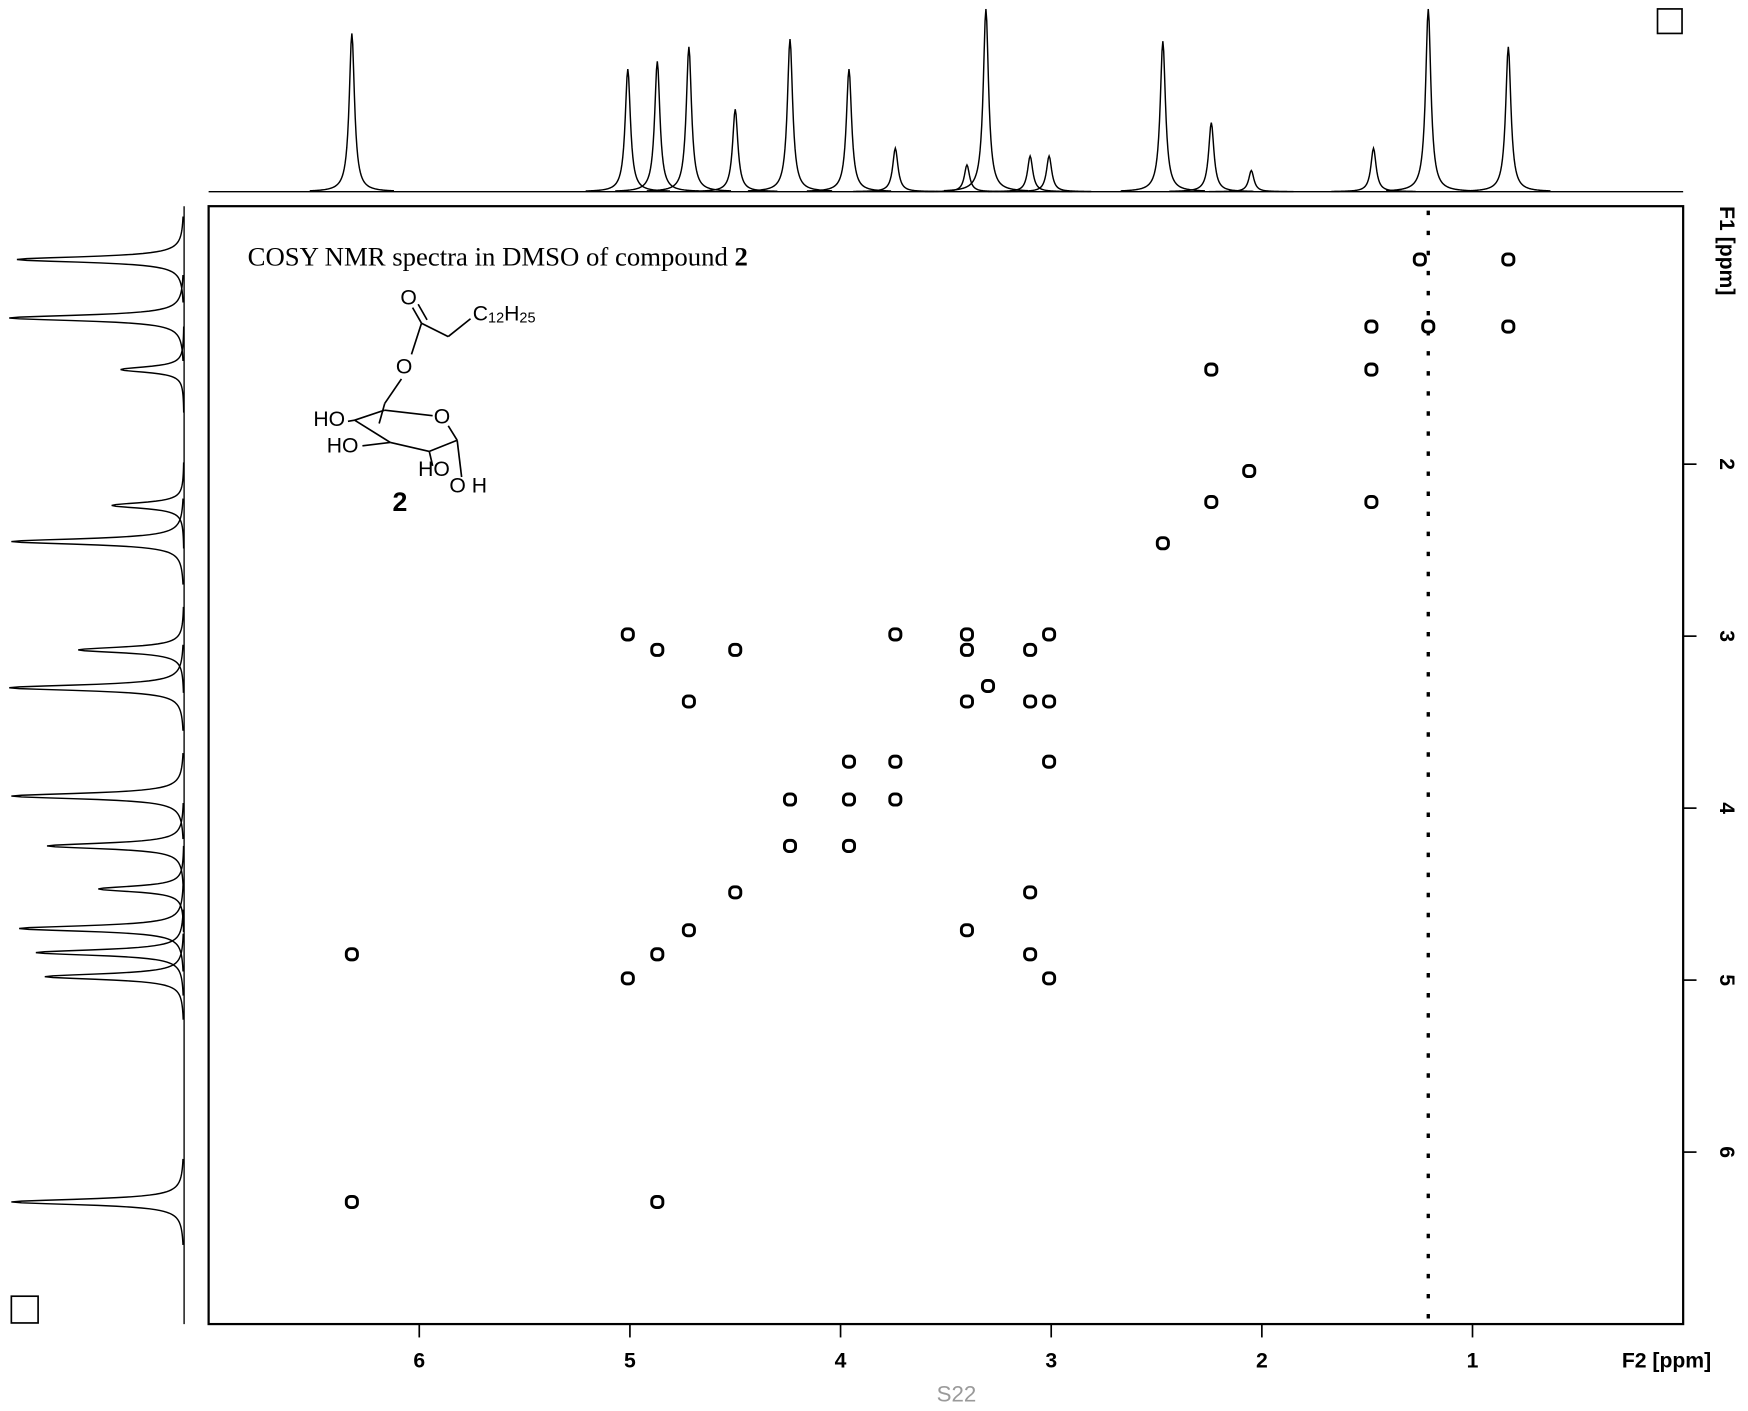  Describe the element at coordinates (1666, 1361) in the screenshot. I see `x-axis-label: F2 [ppm]` at that location.